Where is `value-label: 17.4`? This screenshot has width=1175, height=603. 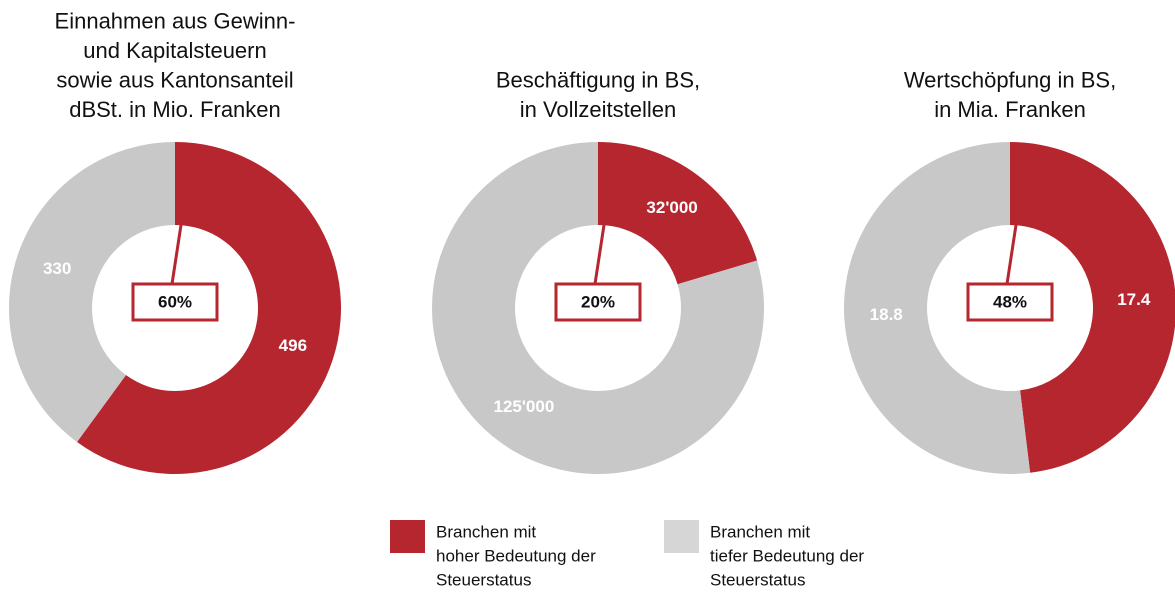 value-label: 17.4 is located at coordinates (1134, 299).